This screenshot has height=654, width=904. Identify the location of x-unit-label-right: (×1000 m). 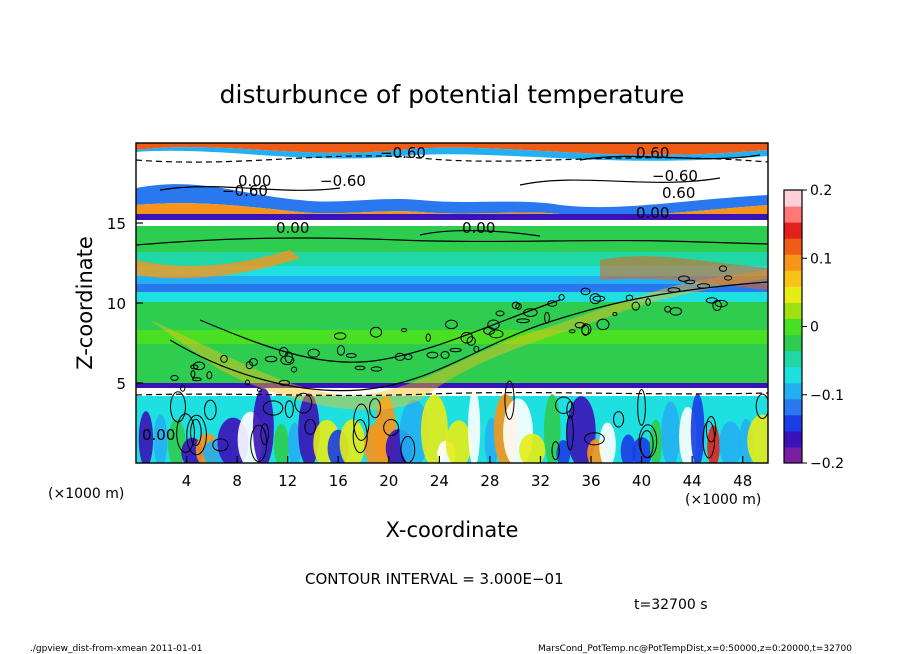
(723, 500).